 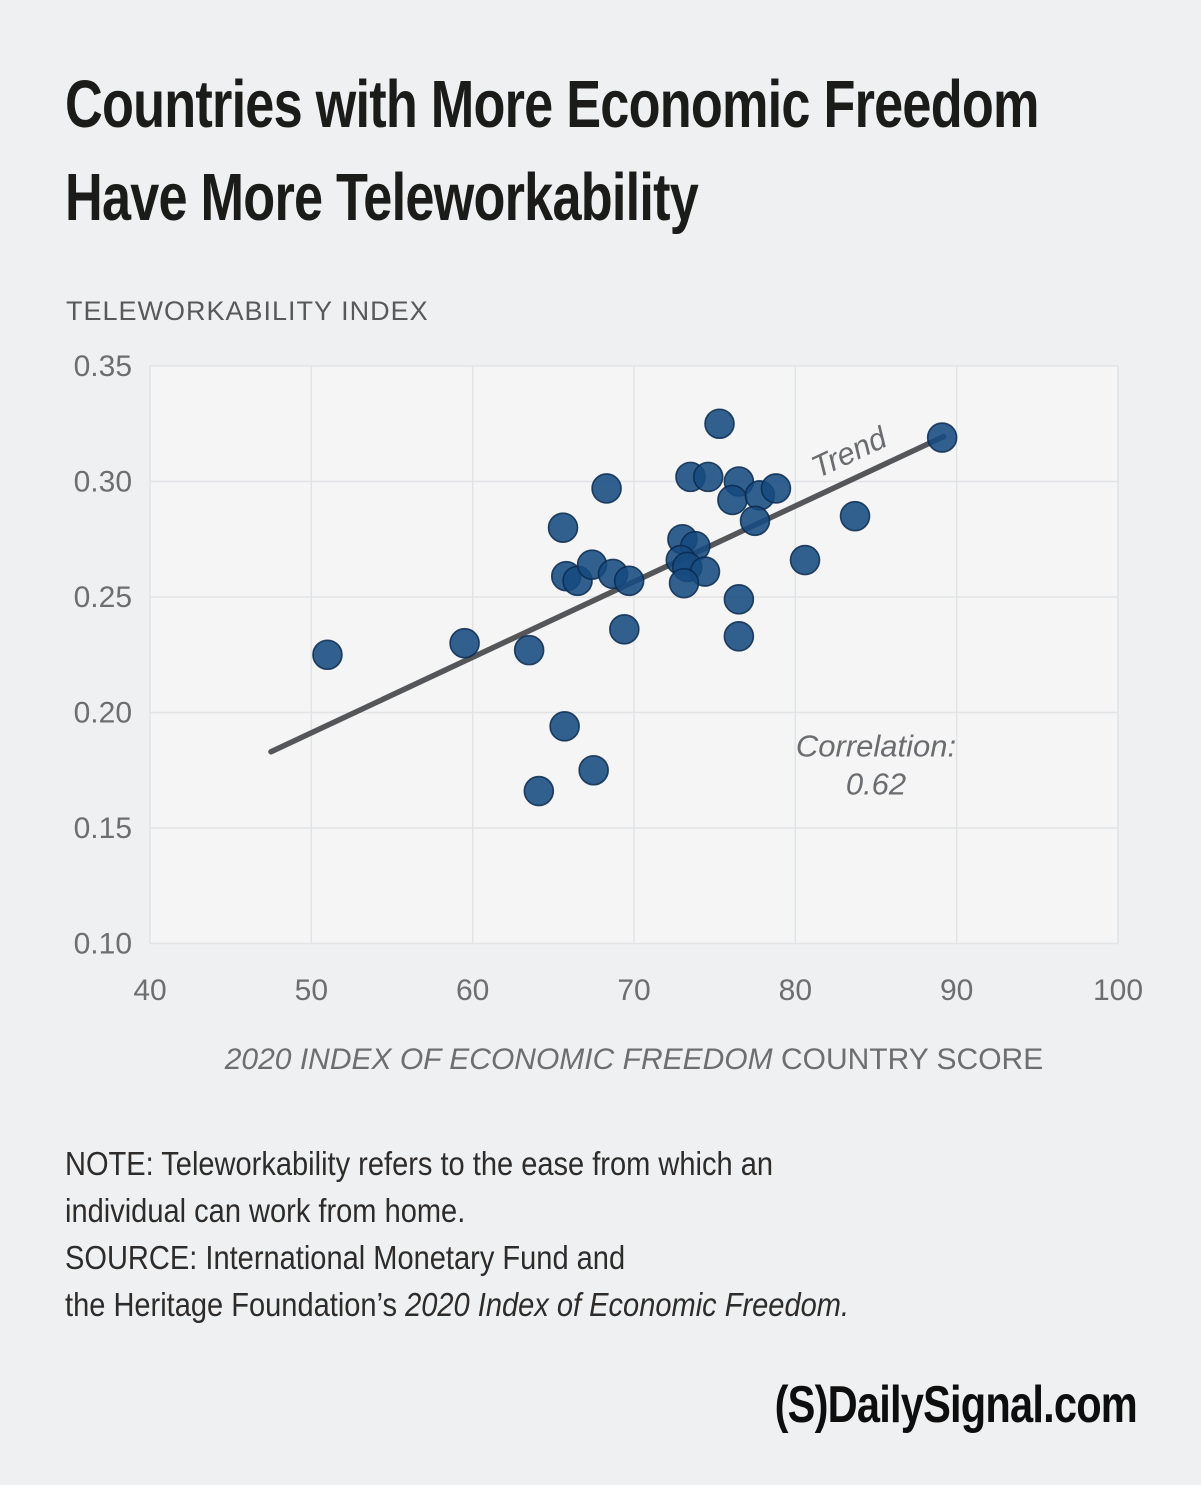 What do you see at coordinates (265, 1210) in the screenshot?
I see `note-line-2: individual can work from home.` at bounding box center [265, 1210].